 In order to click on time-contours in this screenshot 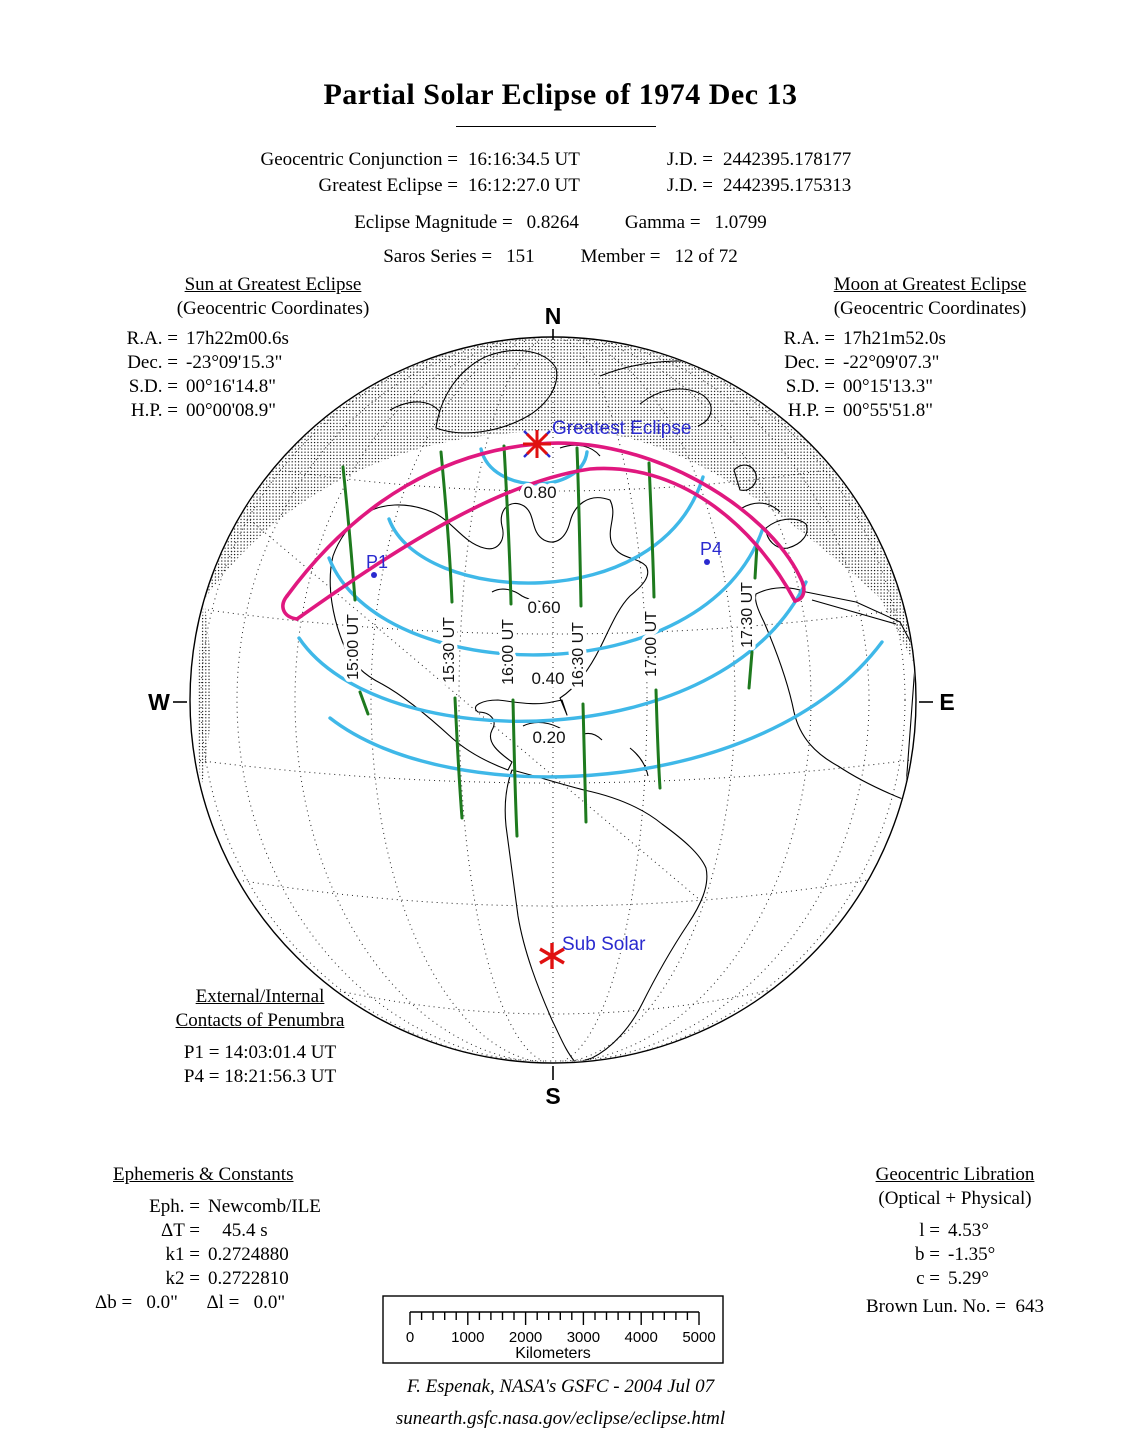, I will do `click(550, 641)`.